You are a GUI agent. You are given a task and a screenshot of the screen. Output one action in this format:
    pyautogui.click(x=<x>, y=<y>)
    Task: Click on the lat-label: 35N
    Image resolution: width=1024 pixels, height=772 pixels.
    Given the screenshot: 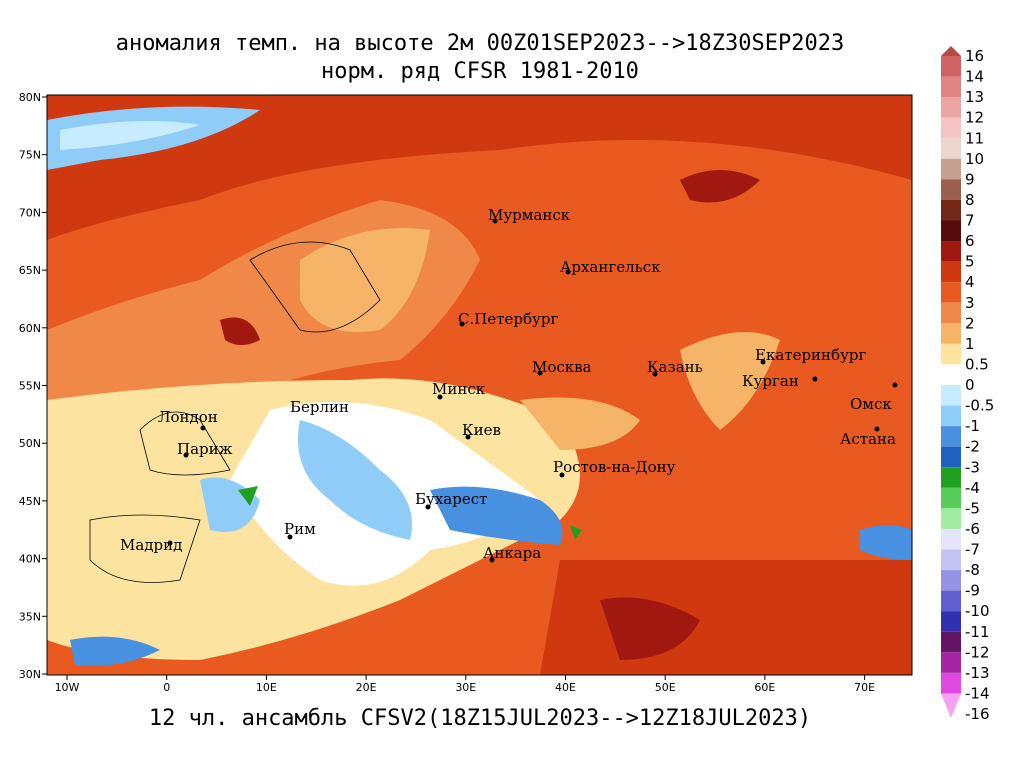 What is the action you would take?
    pyautogui.click(x=30, y=616)
    